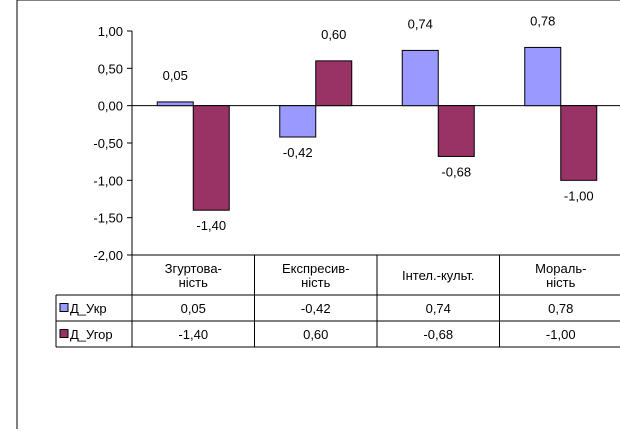  What do you see at coordinates (542, 20) in the screenshot?
I see `data-label: 0,78` at bounding box center [542, 20].